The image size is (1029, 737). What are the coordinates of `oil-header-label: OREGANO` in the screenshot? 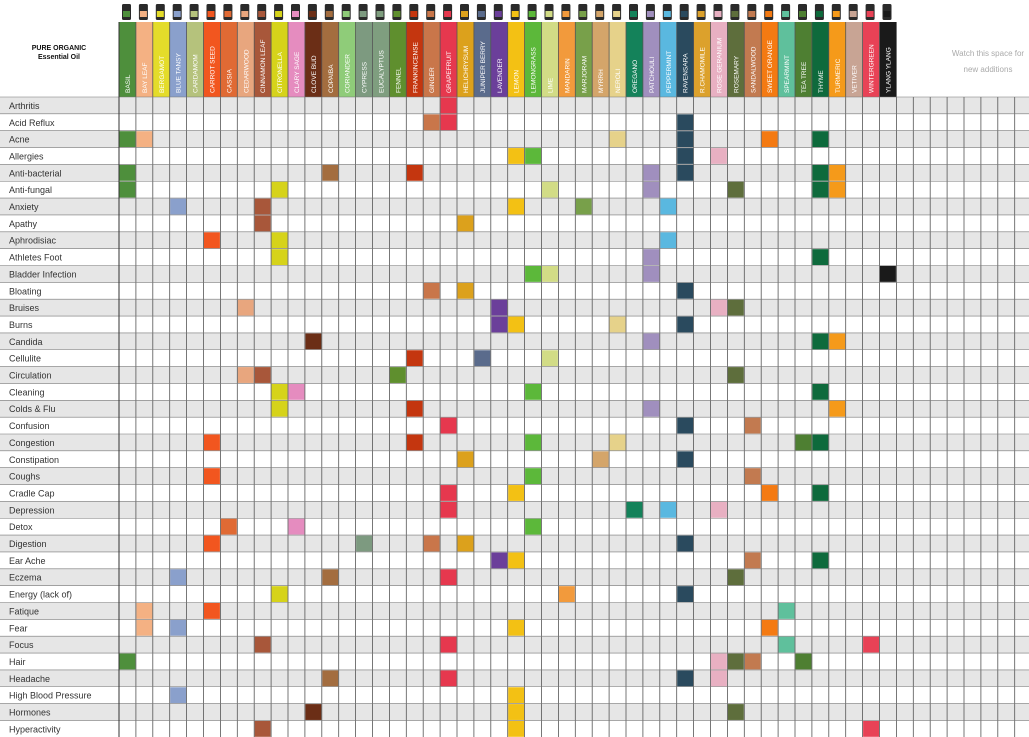 It's located at (635, 76).